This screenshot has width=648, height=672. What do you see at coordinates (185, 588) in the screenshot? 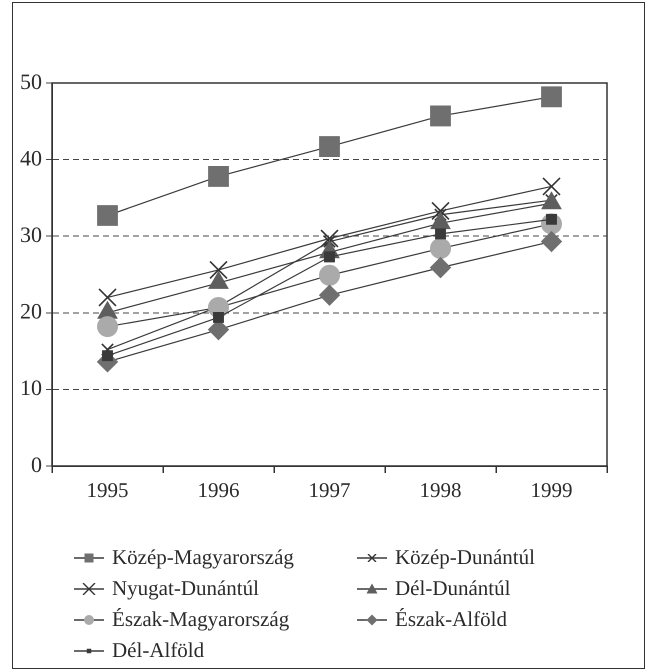
I see `legend-label: Nyugat-Dunántúl` at bounding box center [185, 588].